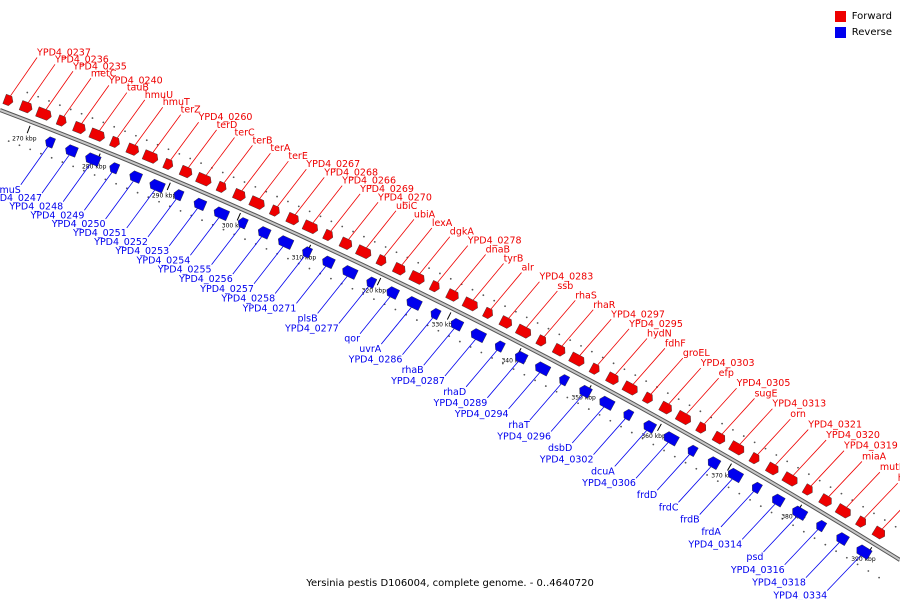 The height and width of the screenshot is (600, 900). What do you see at coordinates (404, 197) in the screenshot?
I see `gene-label: YPD4_0270` at bounding box center [404, 197].